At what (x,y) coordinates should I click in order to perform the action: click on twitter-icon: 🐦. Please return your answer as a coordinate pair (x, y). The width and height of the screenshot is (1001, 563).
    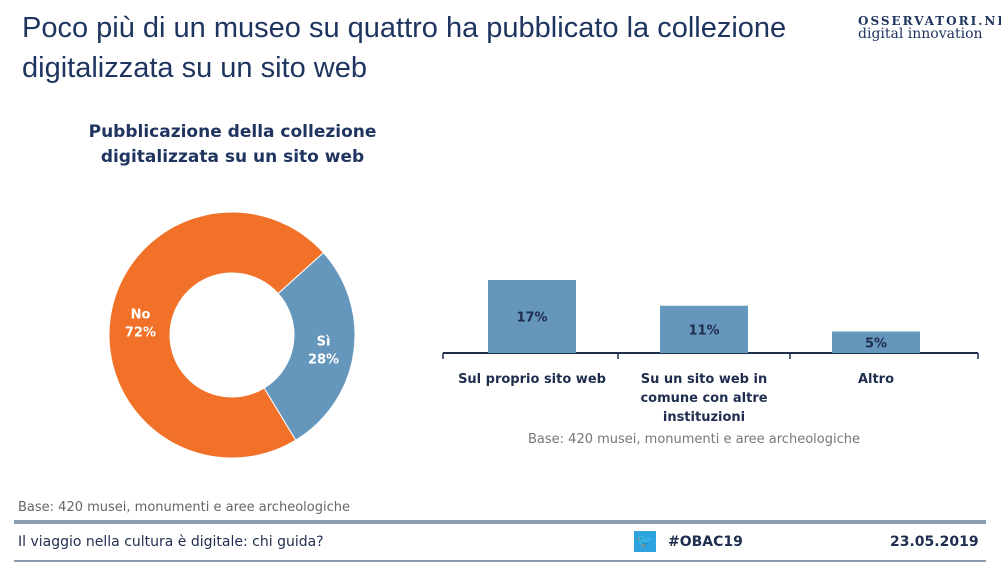
    Looking at the image, I should click on (645, 541).